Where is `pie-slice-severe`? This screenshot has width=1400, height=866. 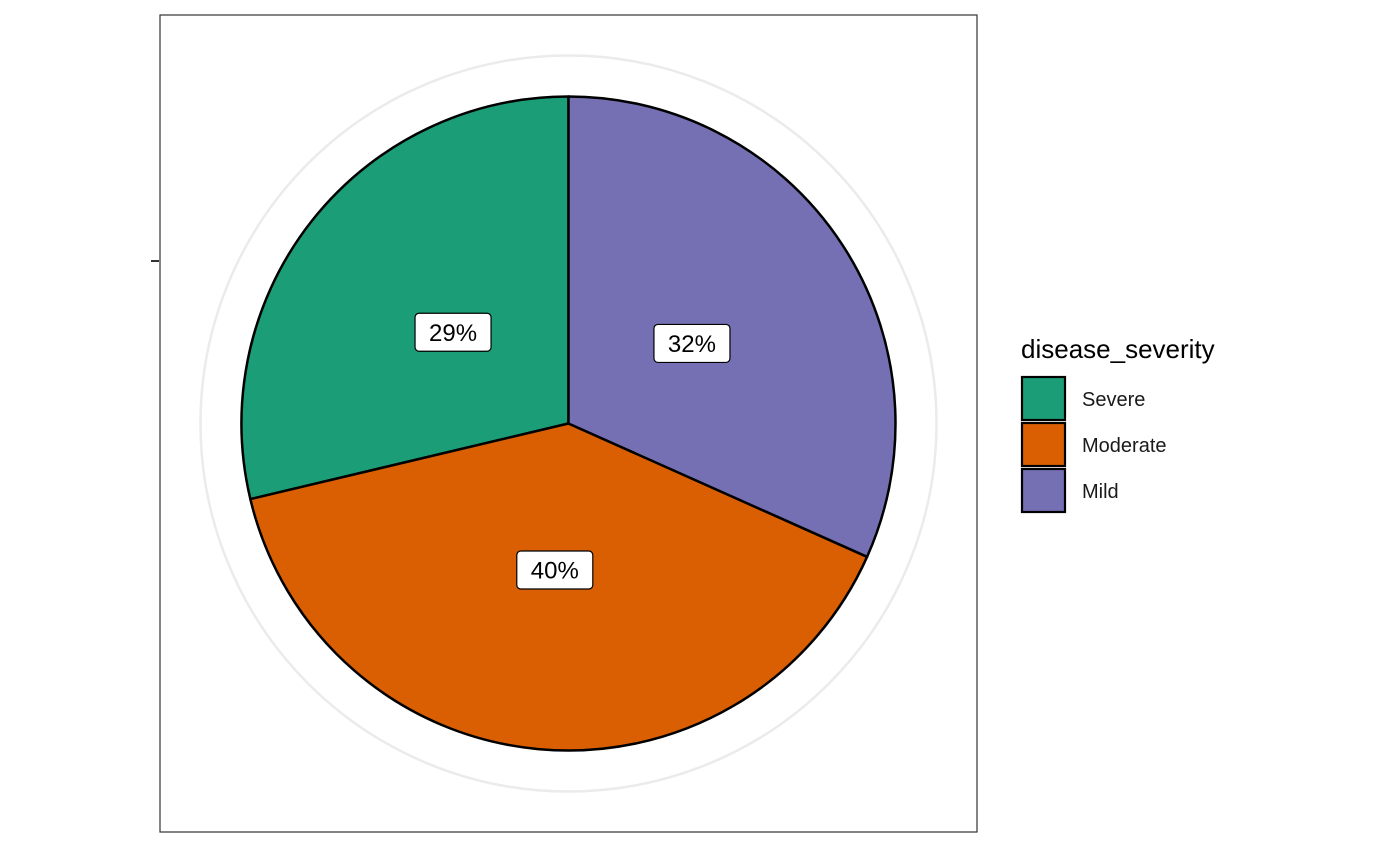
pie-slice-severe is located at coordinates (405, 298).